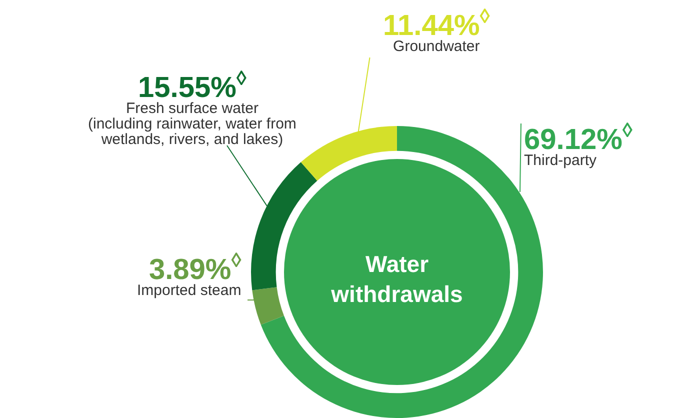 Image resolution: width=680 pixels, height=418 pixels. I want to click on slice-label: Imported steam, so click(189, 290).